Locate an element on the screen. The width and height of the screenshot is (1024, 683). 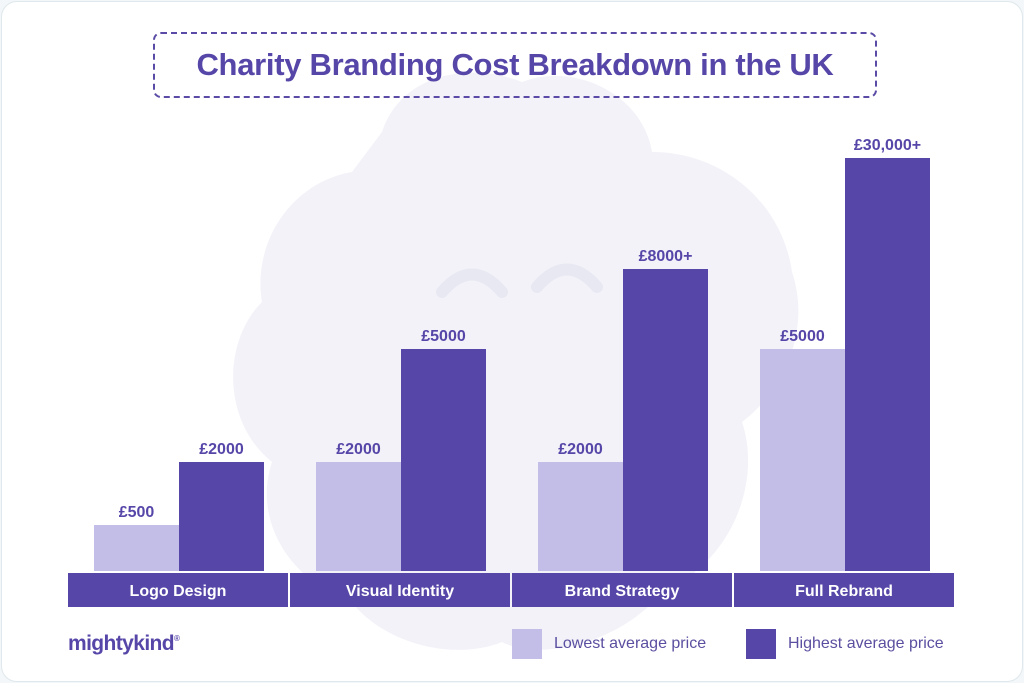
category-label-0: Logo Design is located at coordinates (178, 591).